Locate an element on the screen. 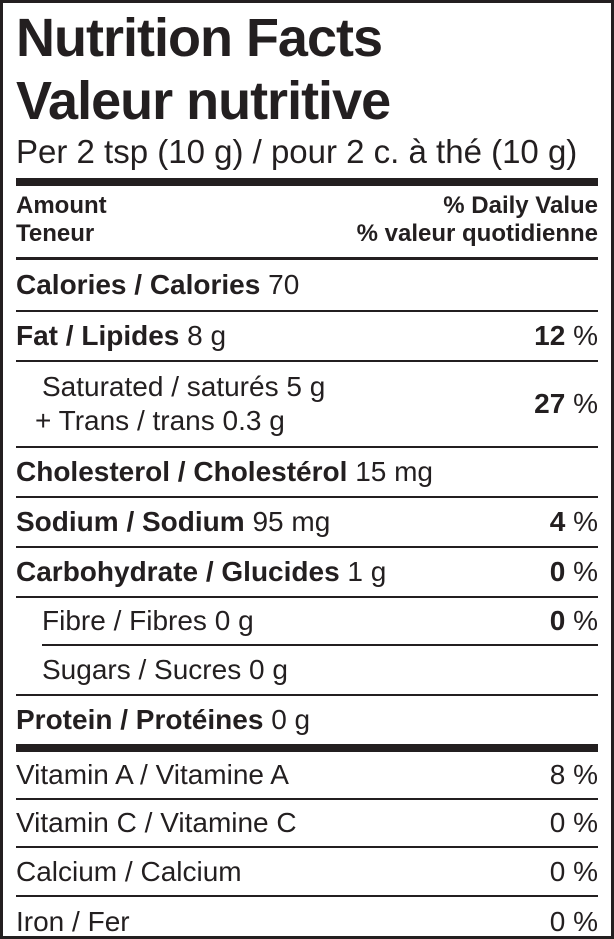  fat-name: Fat / Lipides 8 g is located at coordinates (121, 336).